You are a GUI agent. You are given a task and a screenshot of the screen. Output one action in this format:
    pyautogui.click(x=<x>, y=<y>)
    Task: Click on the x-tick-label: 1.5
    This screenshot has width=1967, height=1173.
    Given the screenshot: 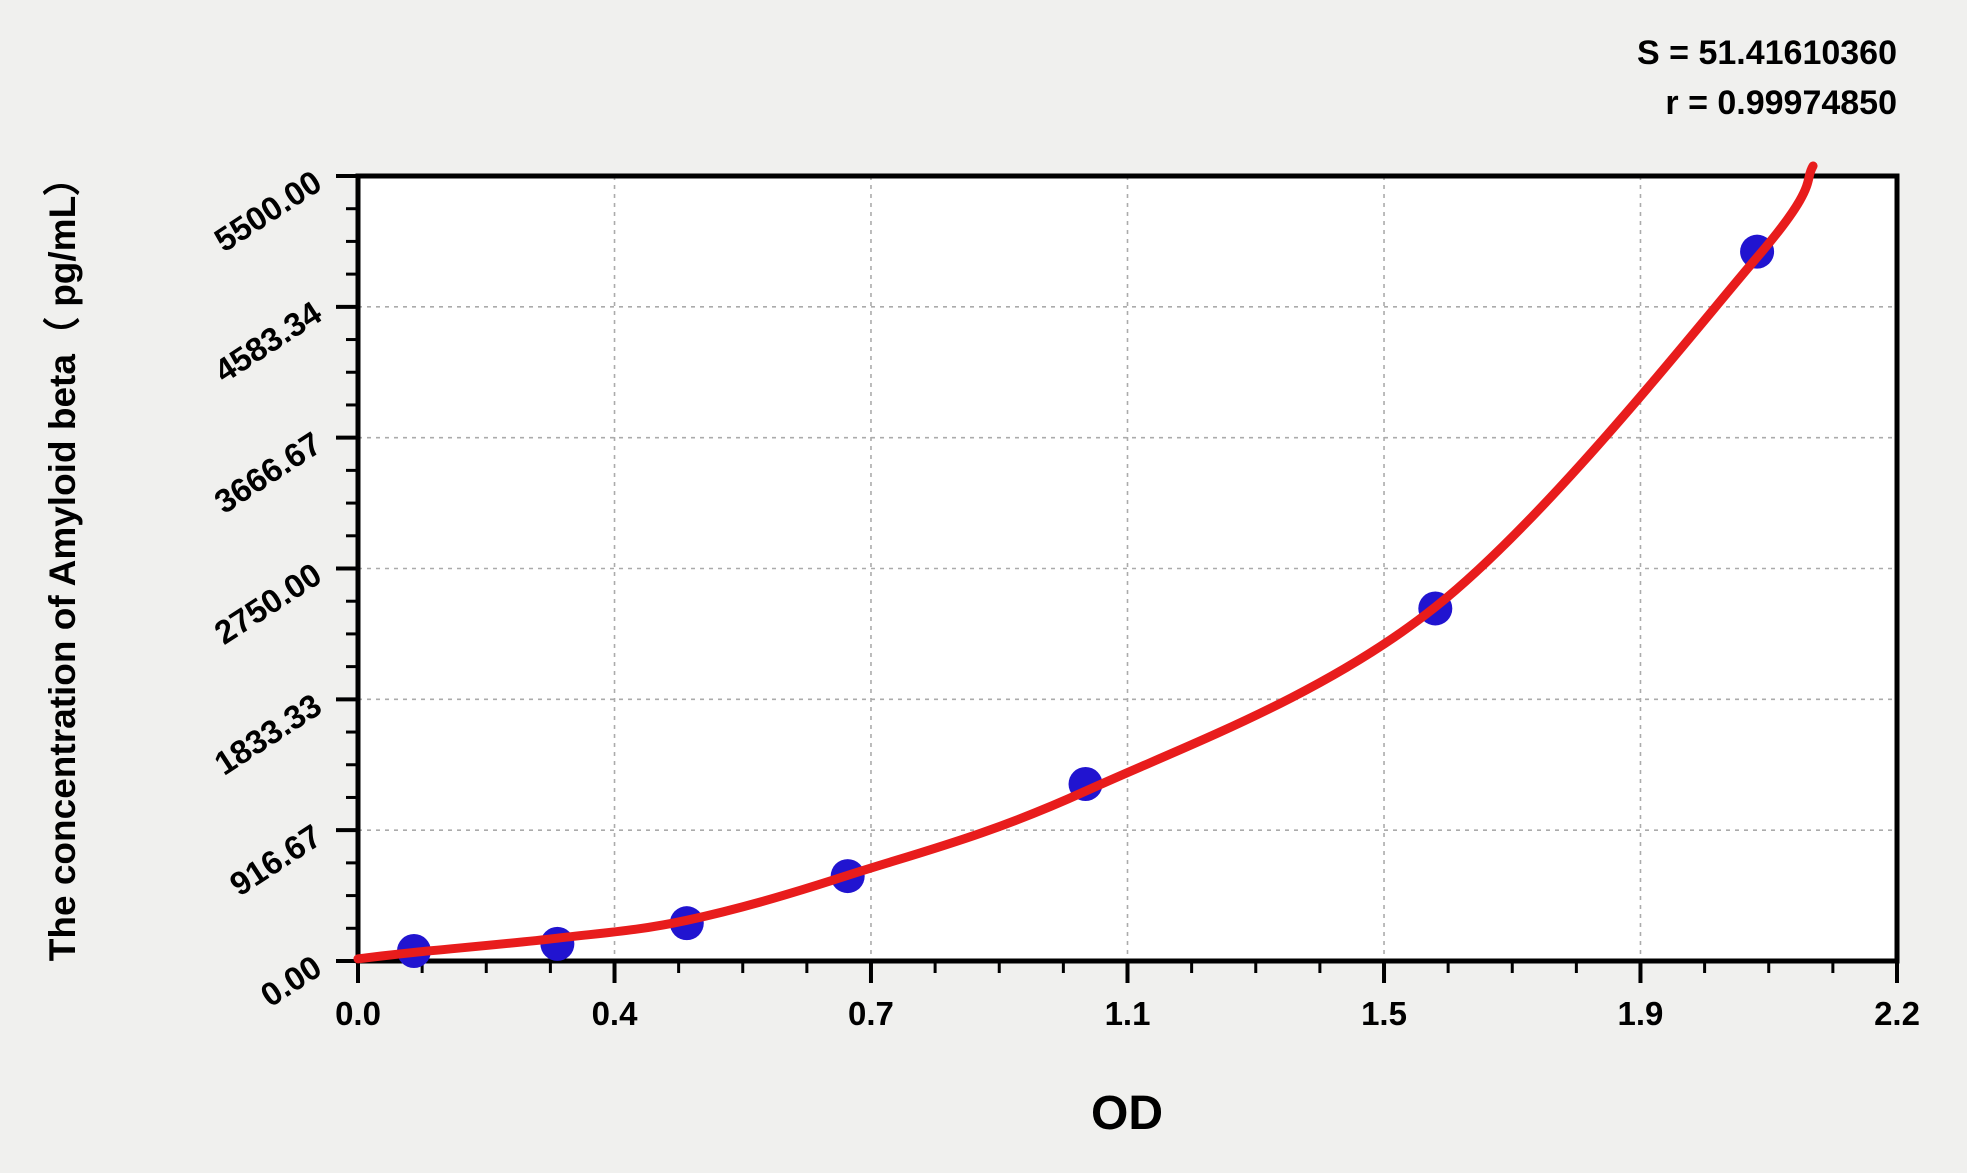 What is the action you would take?
    pyautogui.click(x=1384, y=1013)
    